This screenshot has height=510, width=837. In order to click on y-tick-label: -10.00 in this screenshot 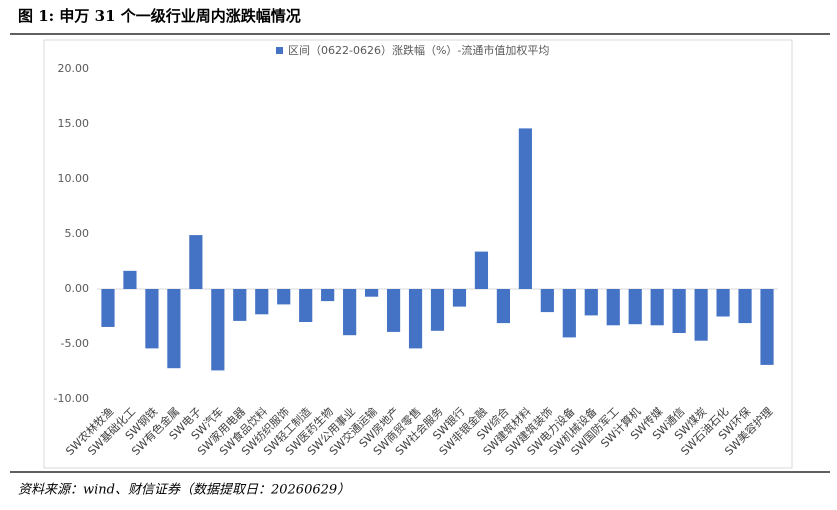, I will do `click(71, 398)`.